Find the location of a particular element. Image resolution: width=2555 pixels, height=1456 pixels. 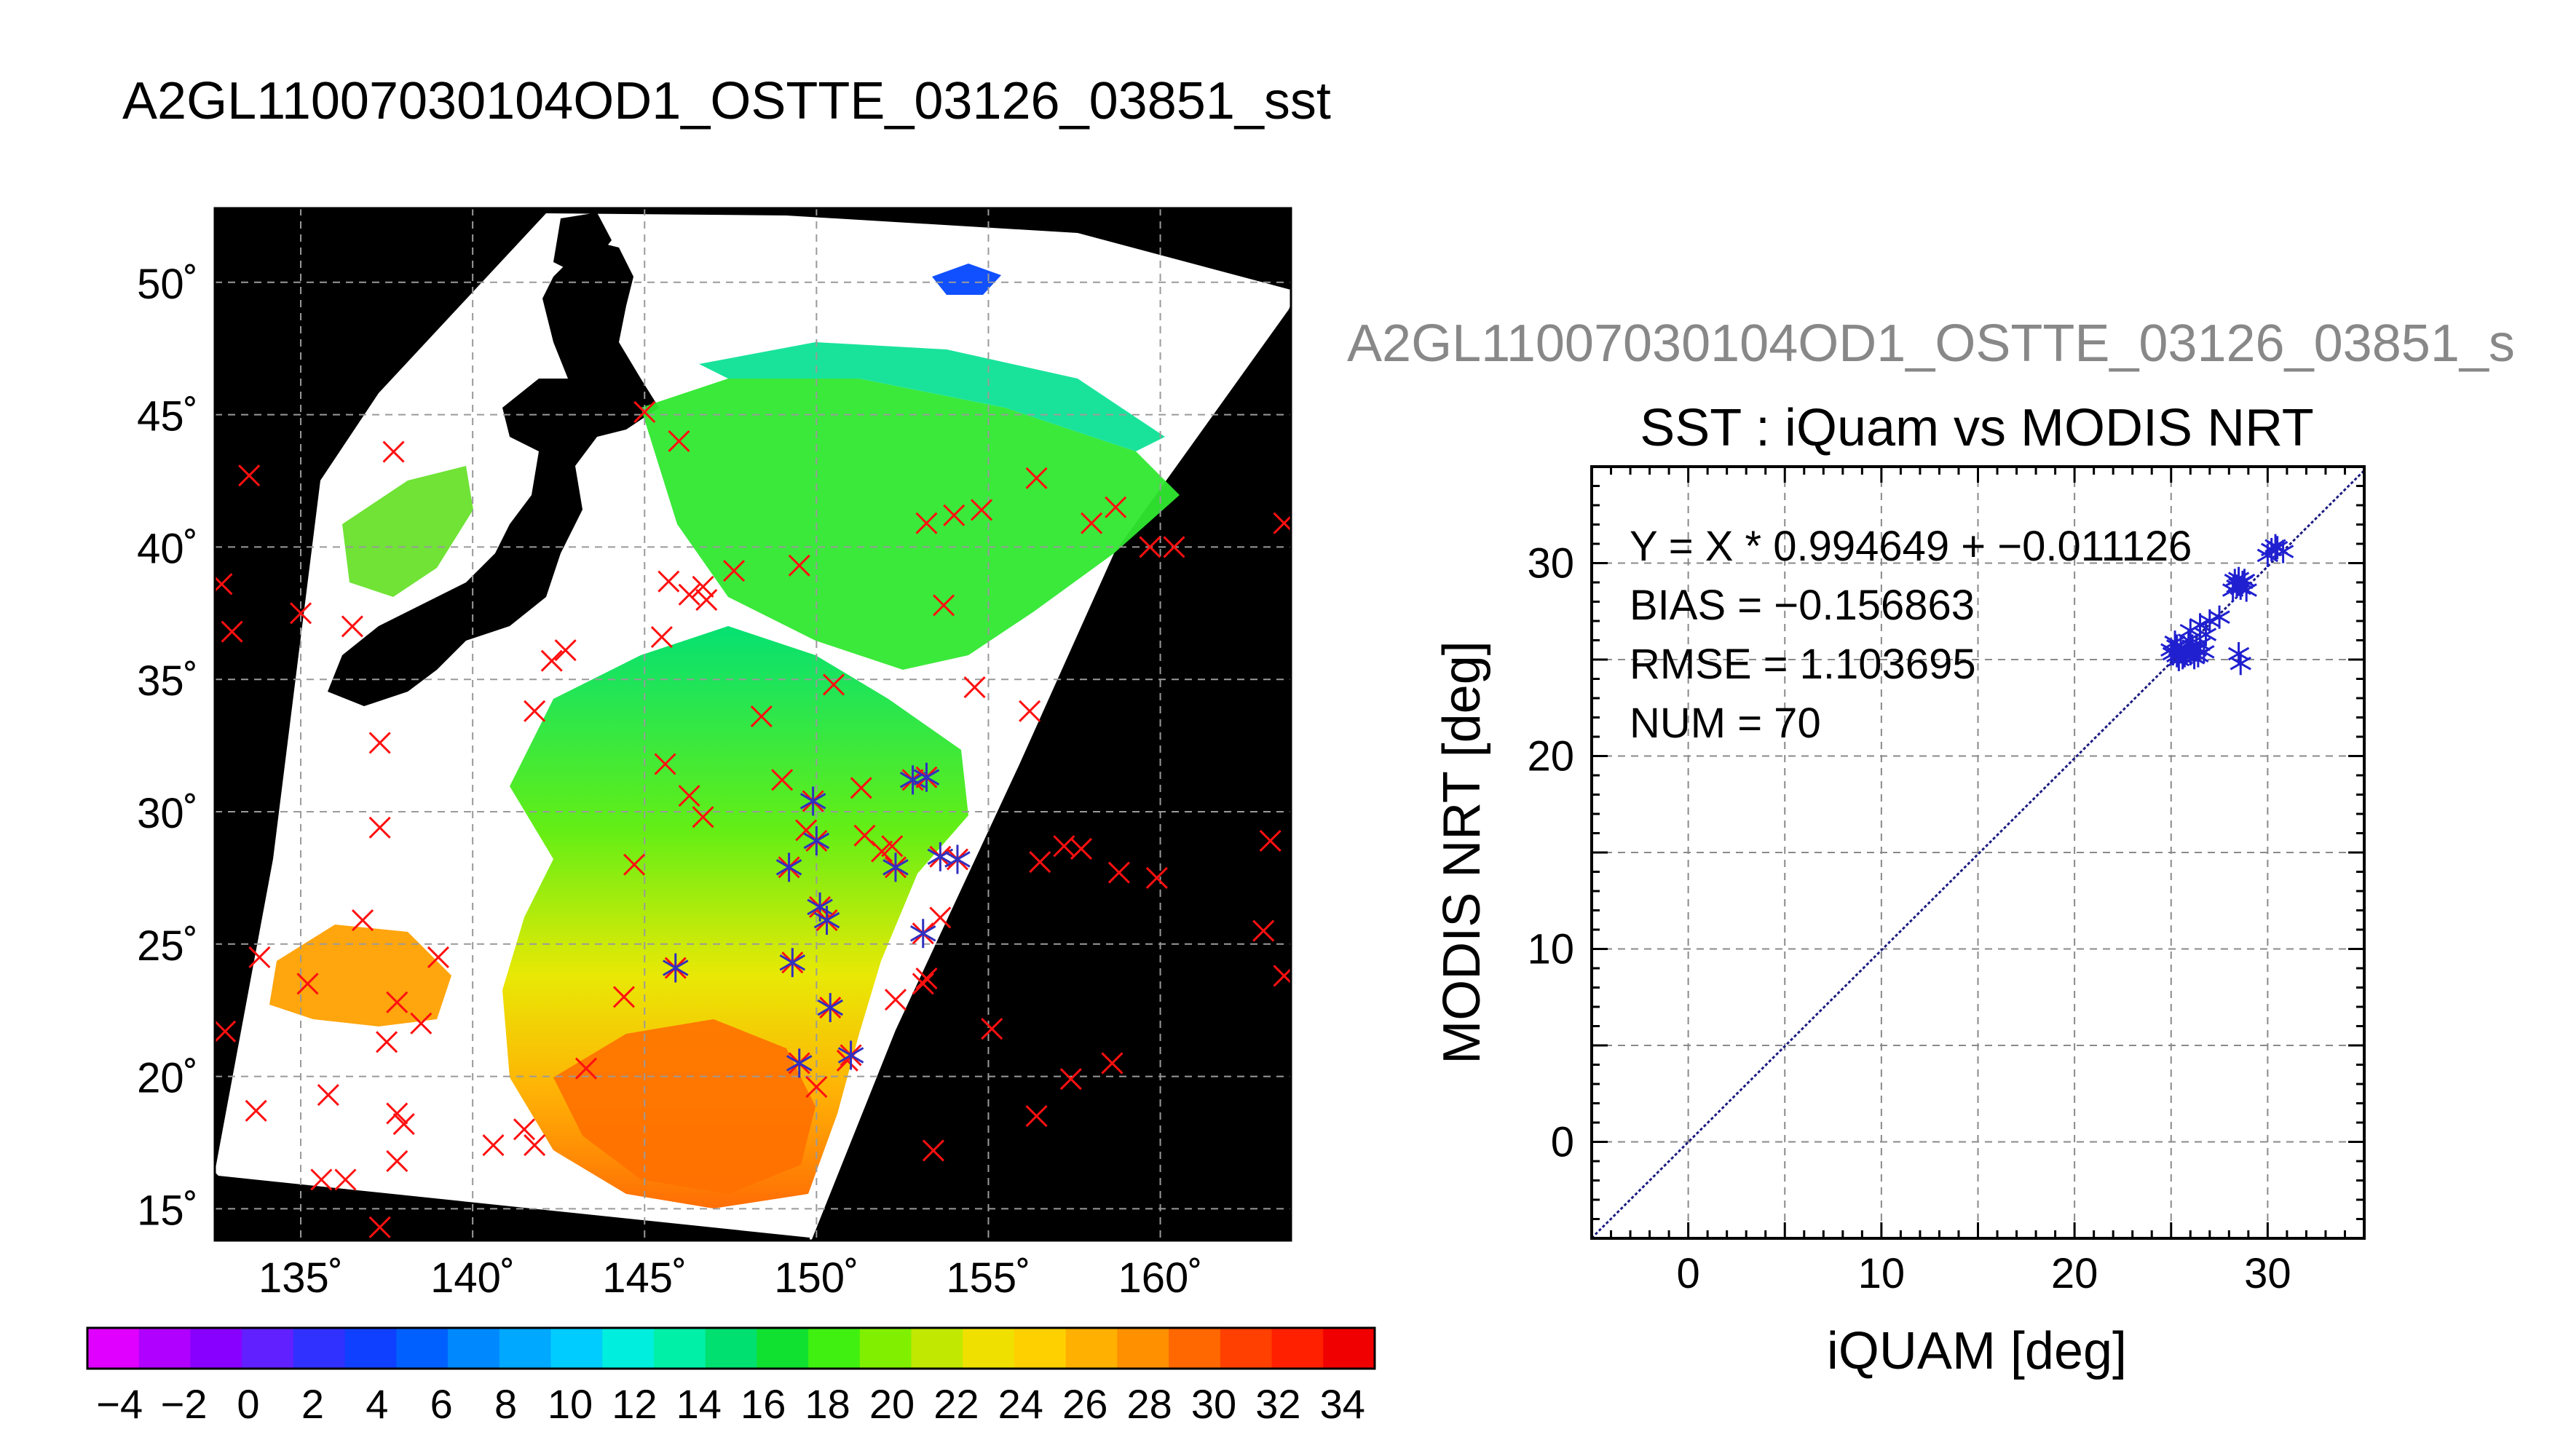

latitude-label: 20˚ is located at coordinates (167, 1078).